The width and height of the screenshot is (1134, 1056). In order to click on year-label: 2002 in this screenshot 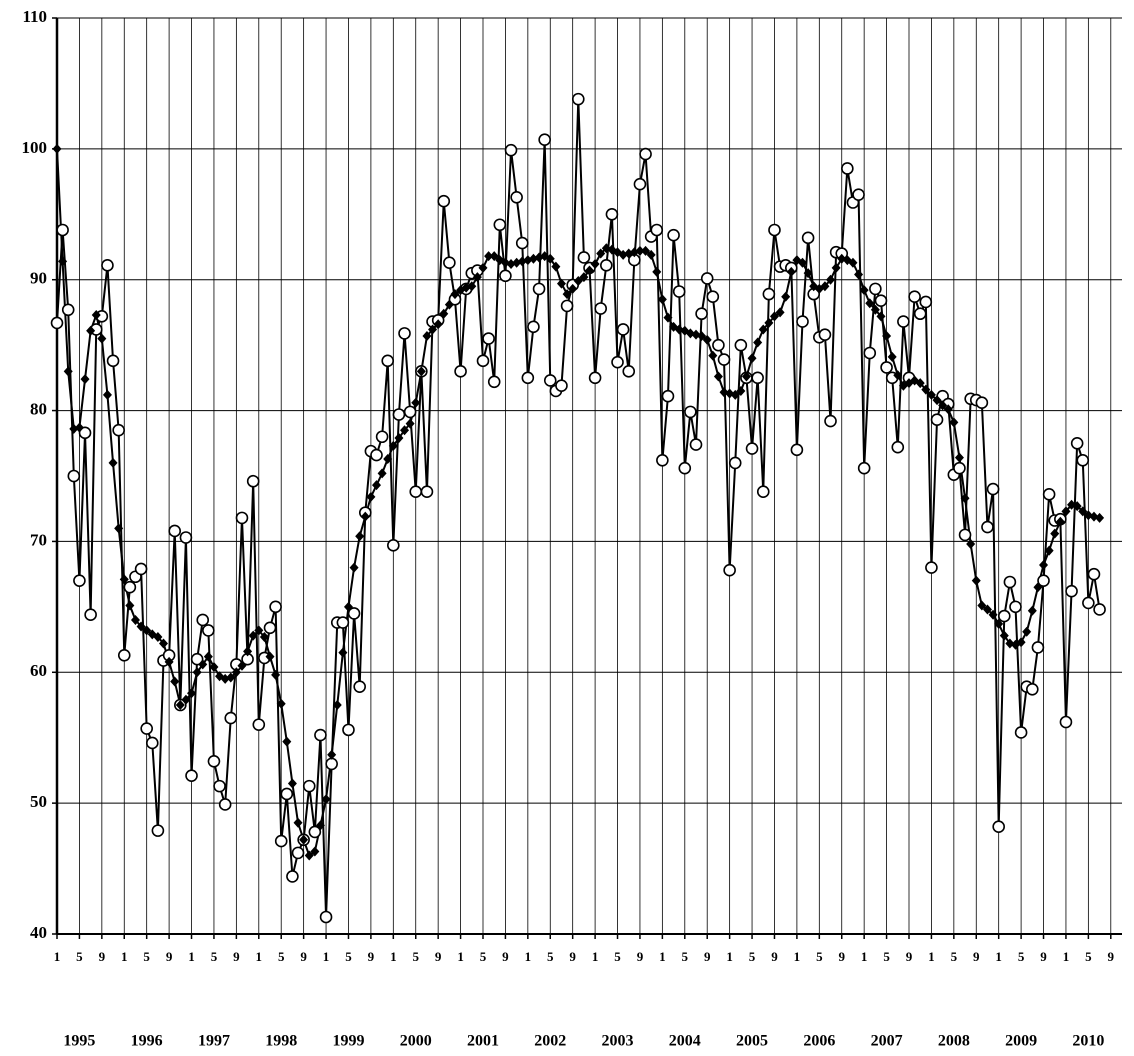, I will do `click(550, 1041)`.